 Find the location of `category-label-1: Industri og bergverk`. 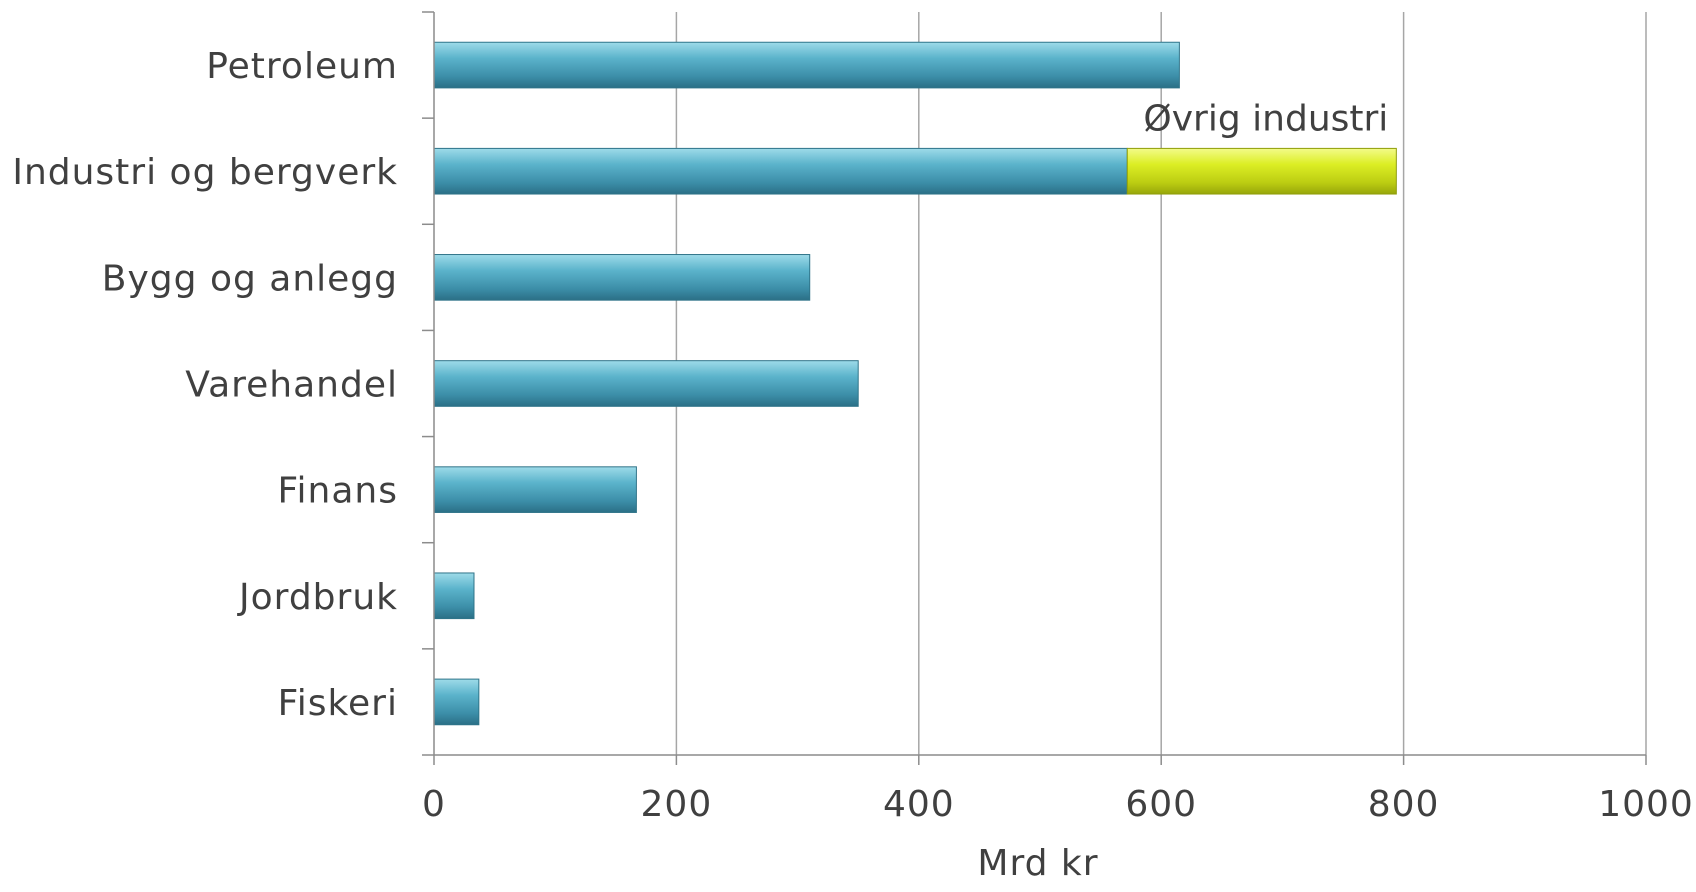

category-label-1: Industri og bergverk is located at coordinates (205, 172).